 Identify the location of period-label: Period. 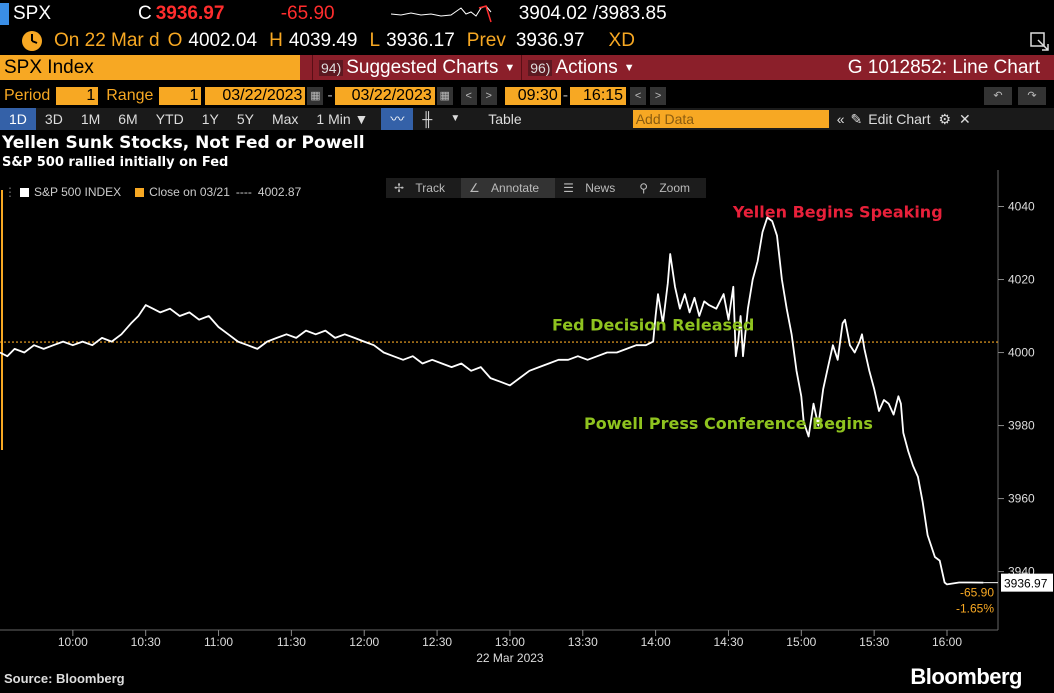
(27, 95).